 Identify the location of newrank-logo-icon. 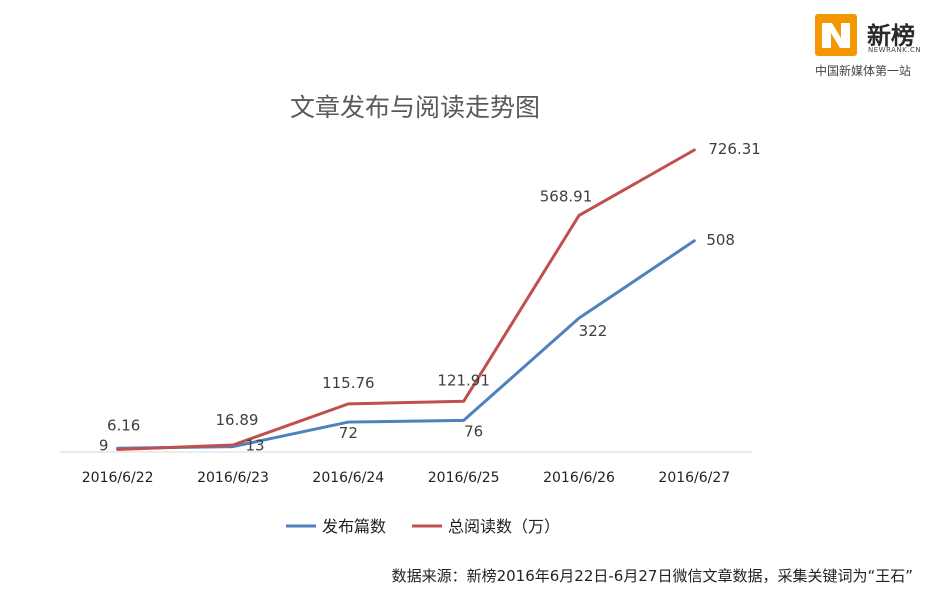
(836, 35).